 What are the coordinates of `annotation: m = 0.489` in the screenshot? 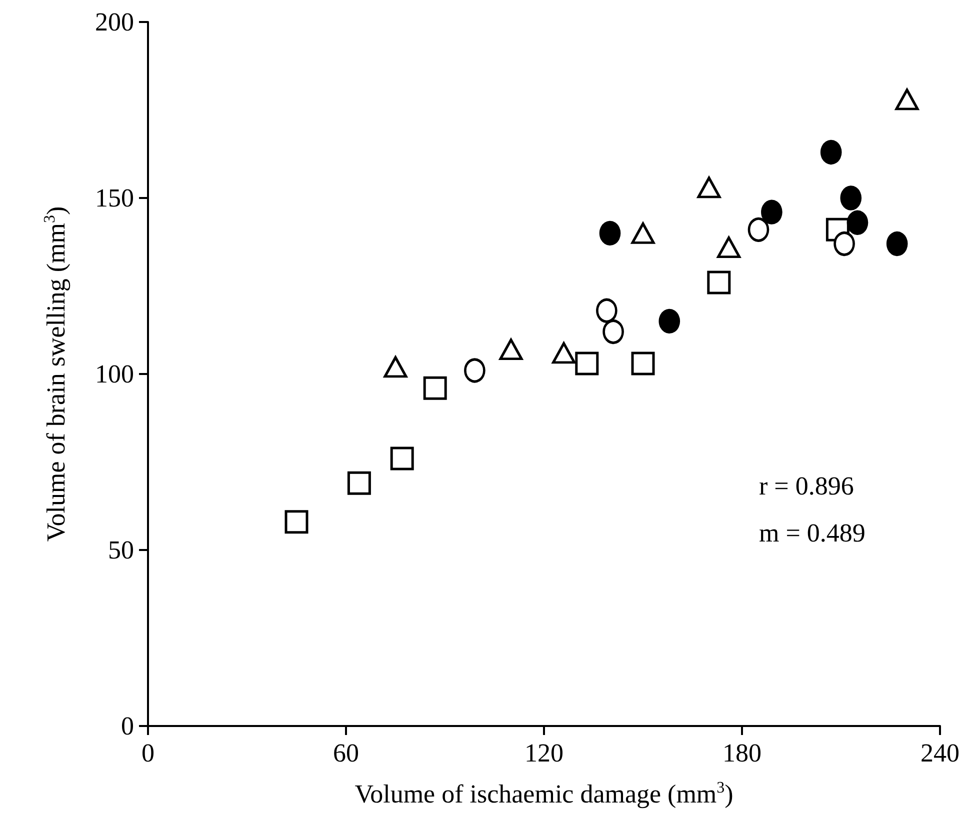 It's located at (812, 533).